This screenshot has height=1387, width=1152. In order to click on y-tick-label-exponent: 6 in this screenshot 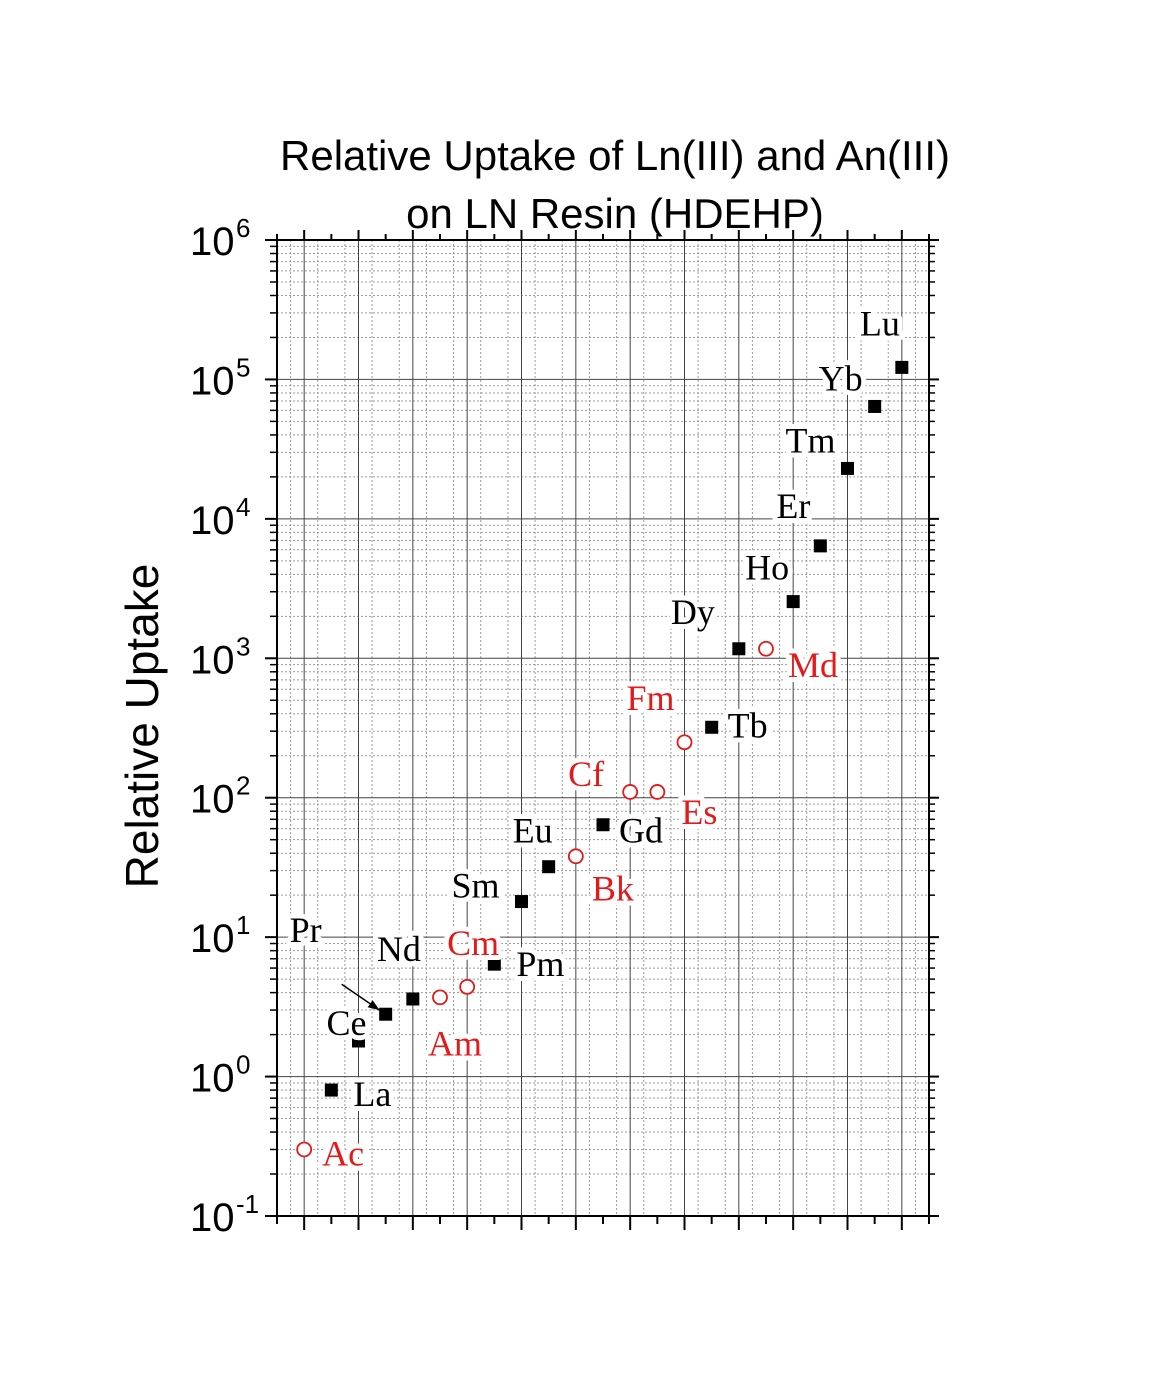, I will do `click(243, 228)`.